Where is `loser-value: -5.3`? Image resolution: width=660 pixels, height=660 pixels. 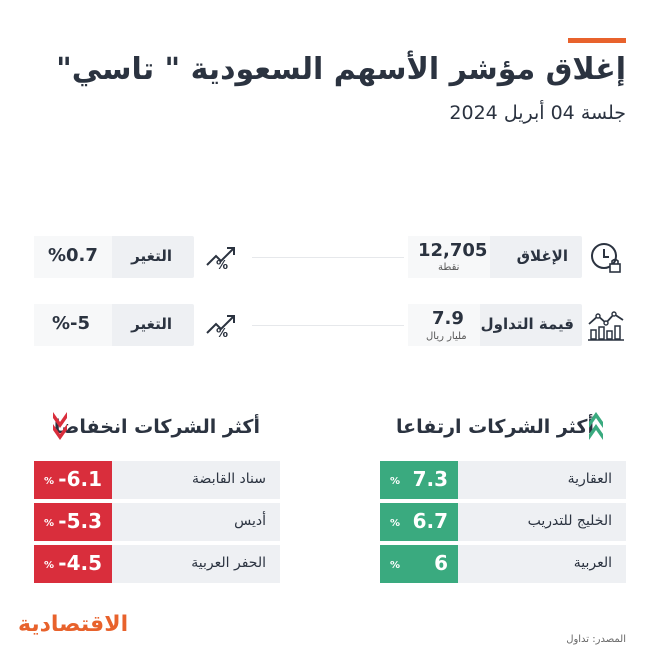
loser-value: -5.3 is located at coordinates (80, 521).